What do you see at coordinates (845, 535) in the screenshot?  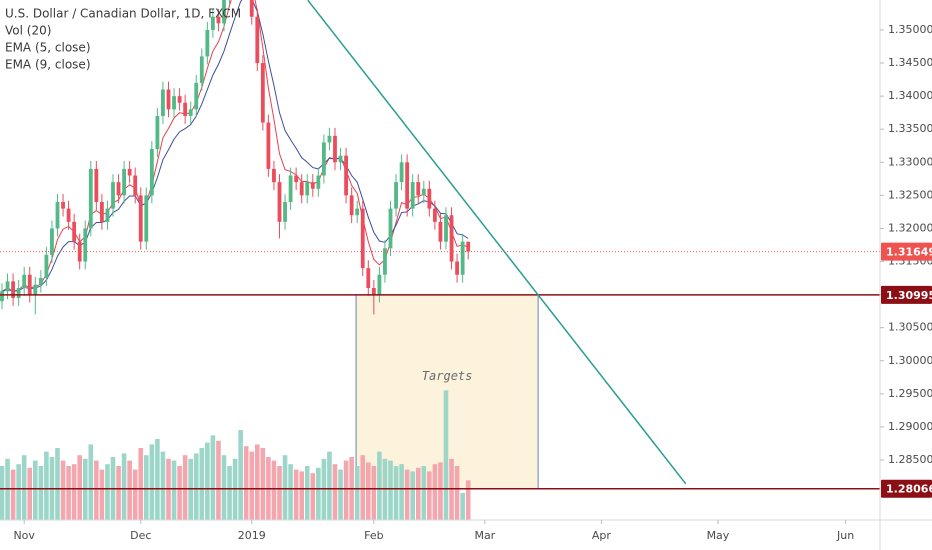 I see `x-tick-label: Jun` at bounding box center [845, 535].